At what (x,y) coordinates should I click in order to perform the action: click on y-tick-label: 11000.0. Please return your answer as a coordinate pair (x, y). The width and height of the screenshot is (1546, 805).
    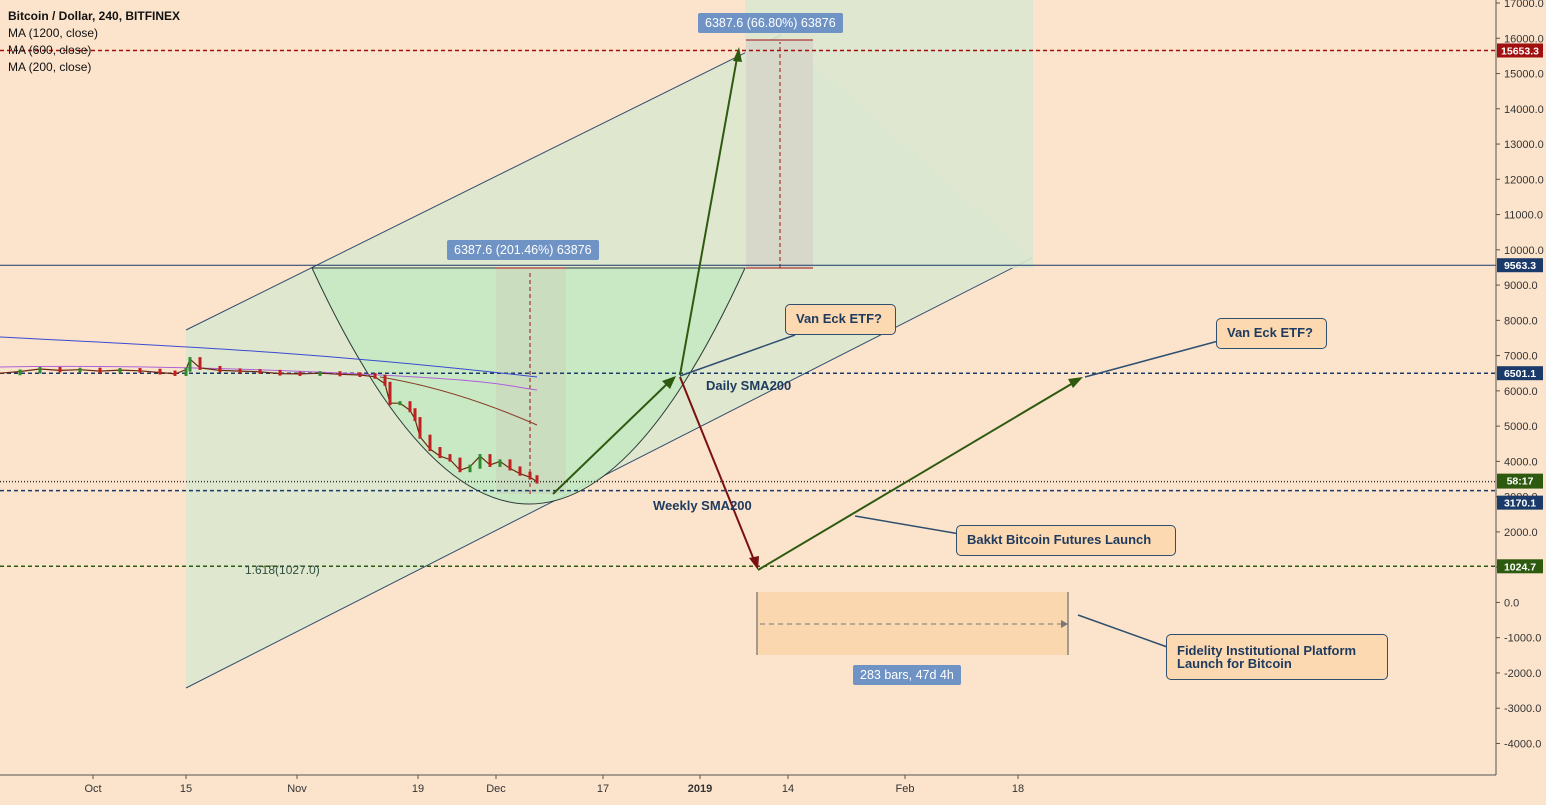
    Looking at the image, I should click on (1523, 216).